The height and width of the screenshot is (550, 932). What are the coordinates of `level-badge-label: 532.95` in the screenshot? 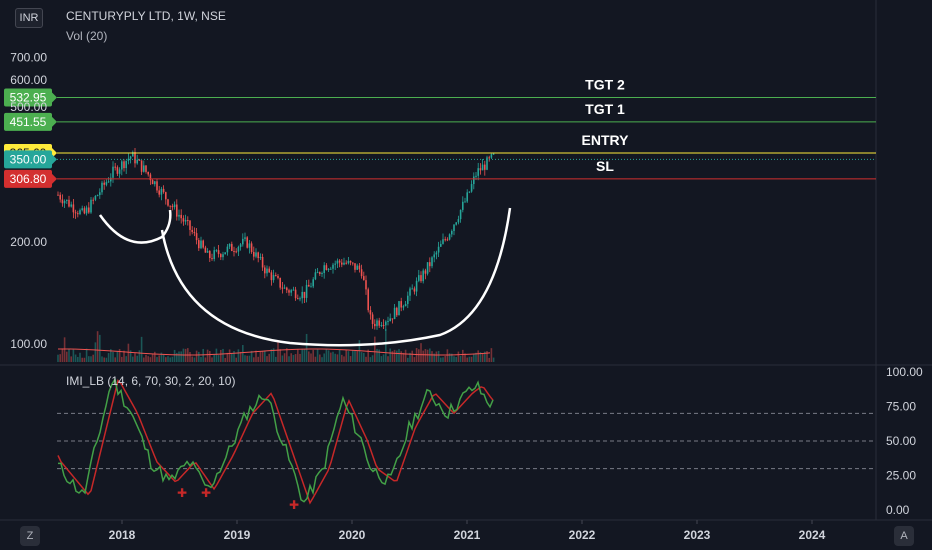 It's located at (28, 97).